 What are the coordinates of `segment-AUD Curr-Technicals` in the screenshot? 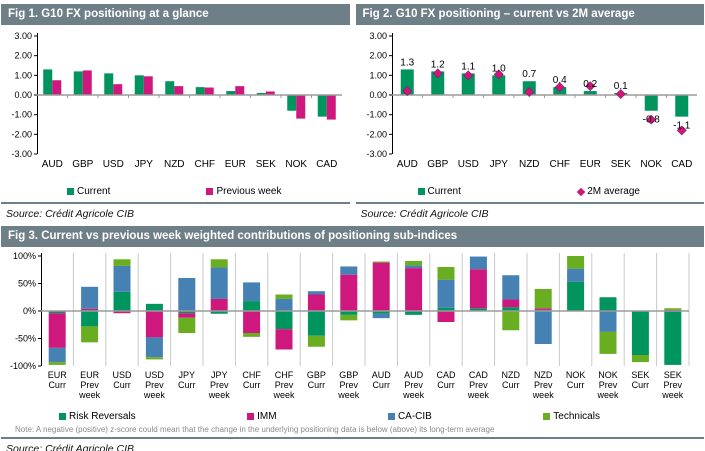 It's located at (381, 262).